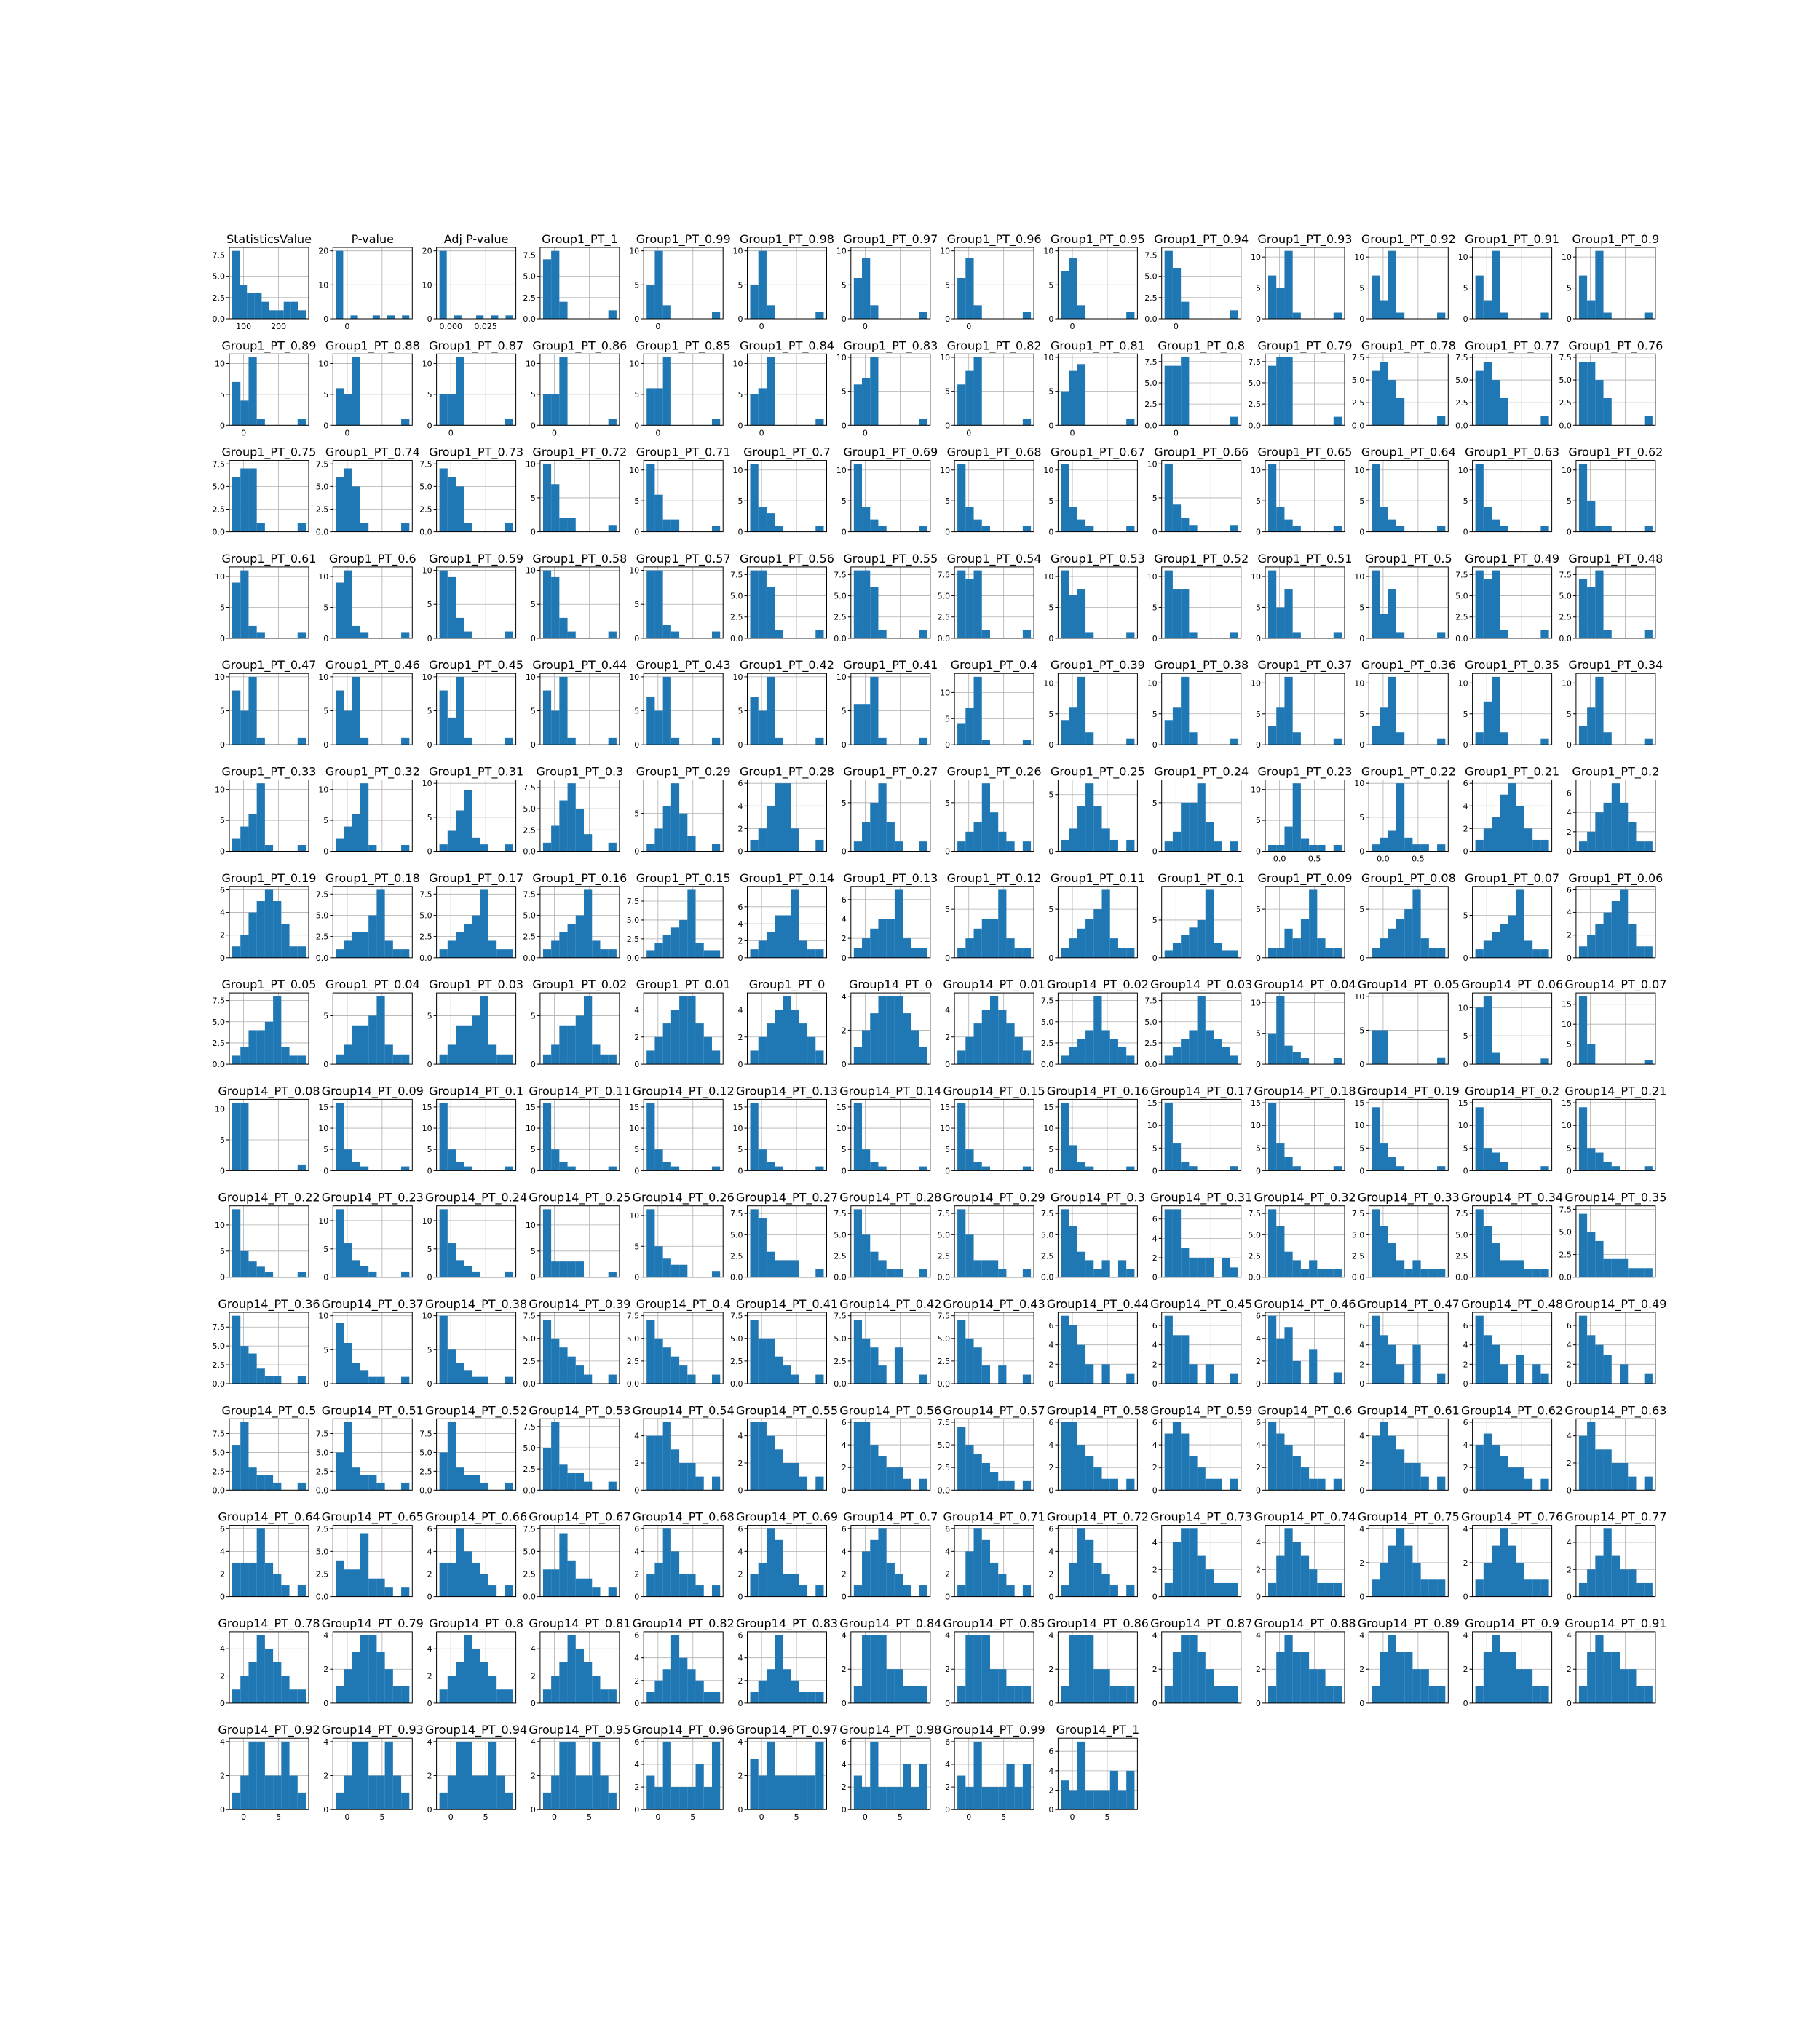  What do you see at coordinates (1258, 1569) in the screenshot?
I see `y-tick-label: 2` at bounding box center [1258, 1569].